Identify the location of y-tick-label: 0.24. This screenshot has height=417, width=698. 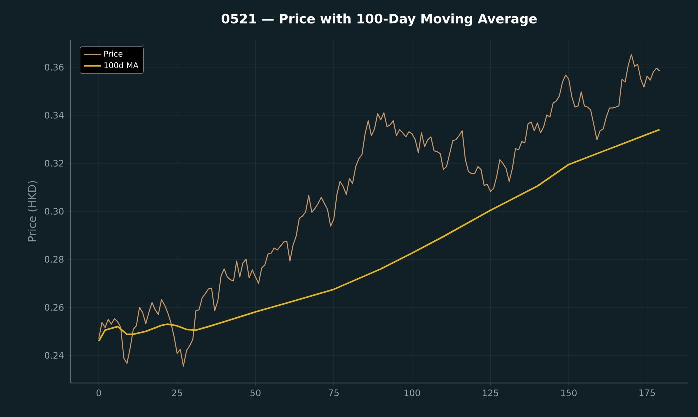
(54, 355).